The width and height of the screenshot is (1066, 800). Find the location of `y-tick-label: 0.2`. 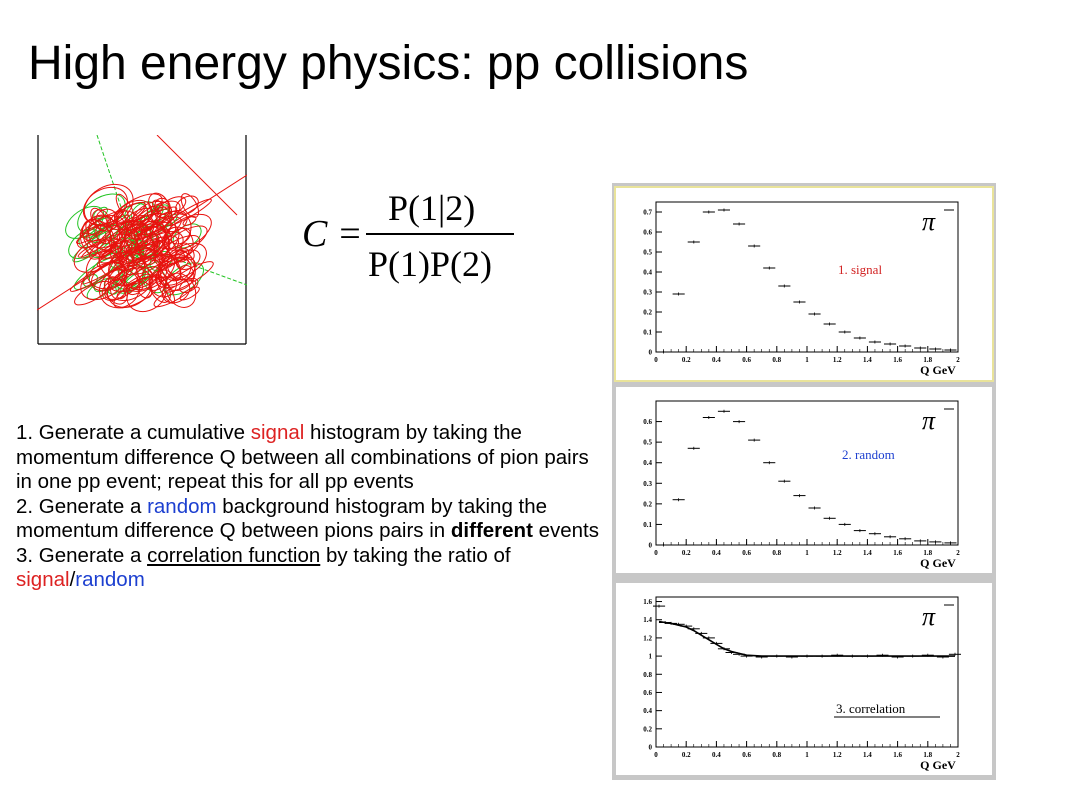

y-tick-label: 0.2 is located at coordinates (647, 504).